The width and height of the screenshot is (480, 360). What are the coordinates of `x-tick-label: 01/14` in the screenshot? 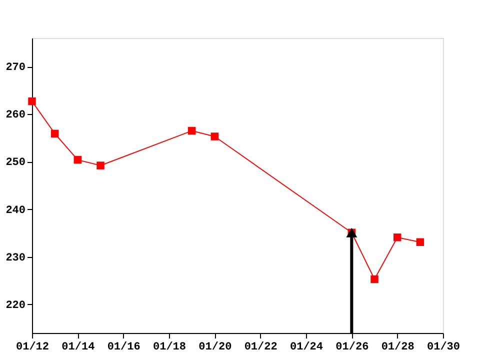 It's located at (79, 348).